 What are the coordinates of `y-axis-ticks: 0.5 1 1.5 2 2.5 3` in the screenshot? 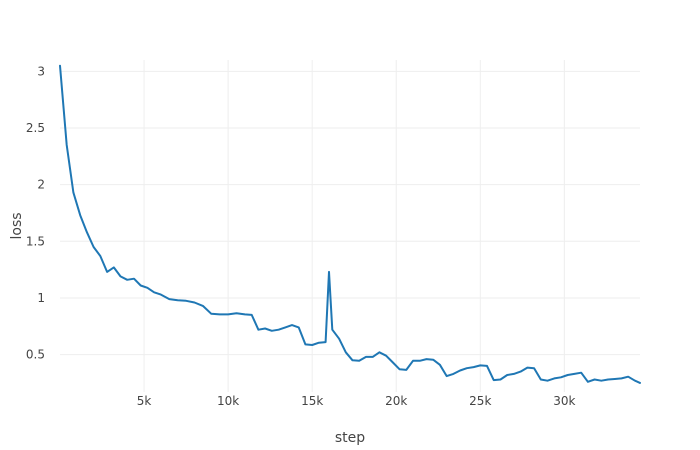 It's located at (35, 212).